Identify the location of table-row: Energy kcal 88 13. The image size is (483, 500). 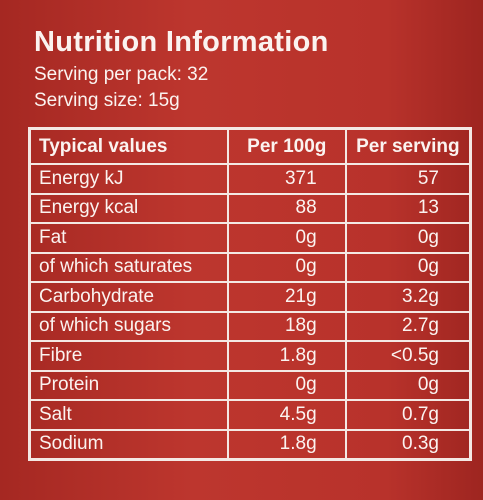
(250, 208).